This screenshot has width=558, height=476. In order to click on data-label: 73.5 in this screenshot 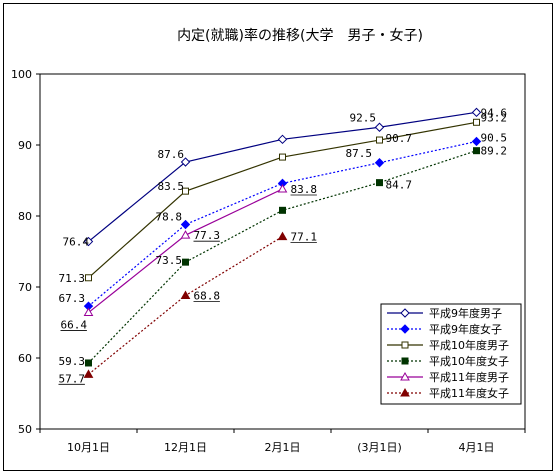, I will do `click(169, 260)`.